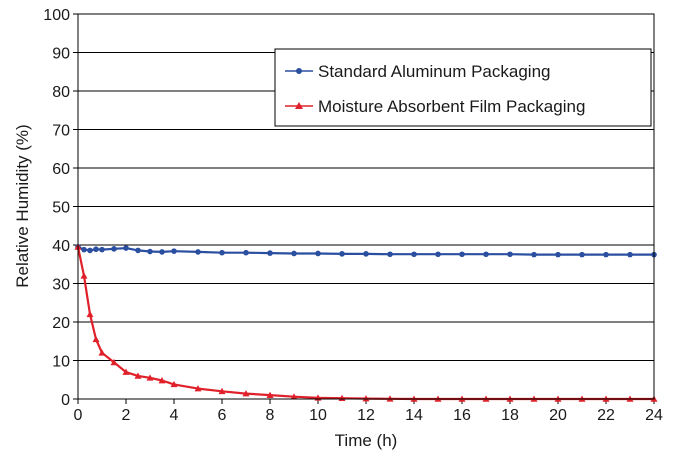  Describe the element at coordinates (318, 415) in the screenshot. I see `x-tick-label: 10` at that location.